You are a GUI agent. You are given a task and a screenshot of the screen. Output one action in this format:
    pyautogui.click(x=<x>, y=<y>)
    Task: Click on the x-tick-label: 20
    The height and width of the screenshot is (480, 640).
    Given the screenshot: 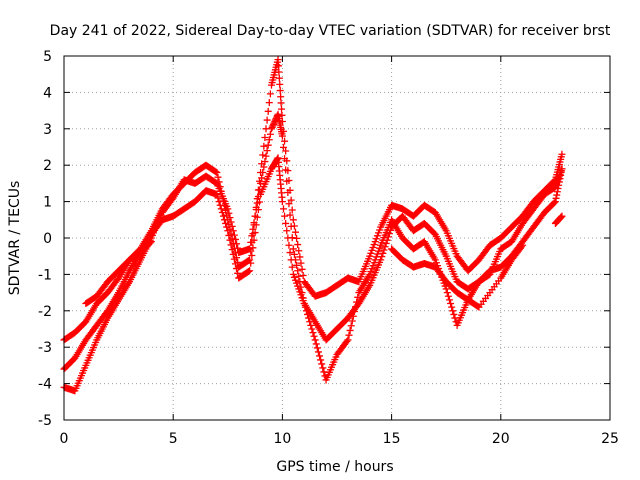 What is the action you would take?
    pyautogui.click(x=501, y=439)
    